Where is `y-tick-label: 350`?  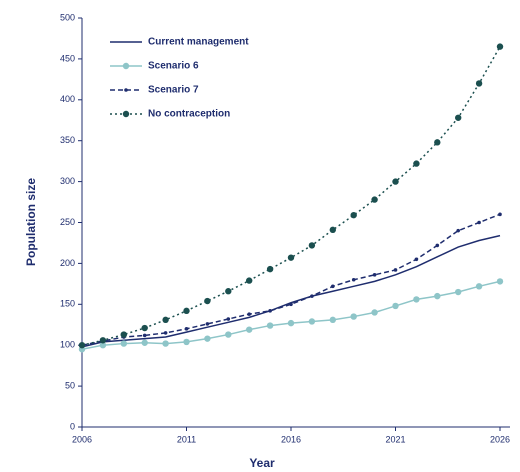 y-tick-label: 350 is located at coordinates (67, 140).